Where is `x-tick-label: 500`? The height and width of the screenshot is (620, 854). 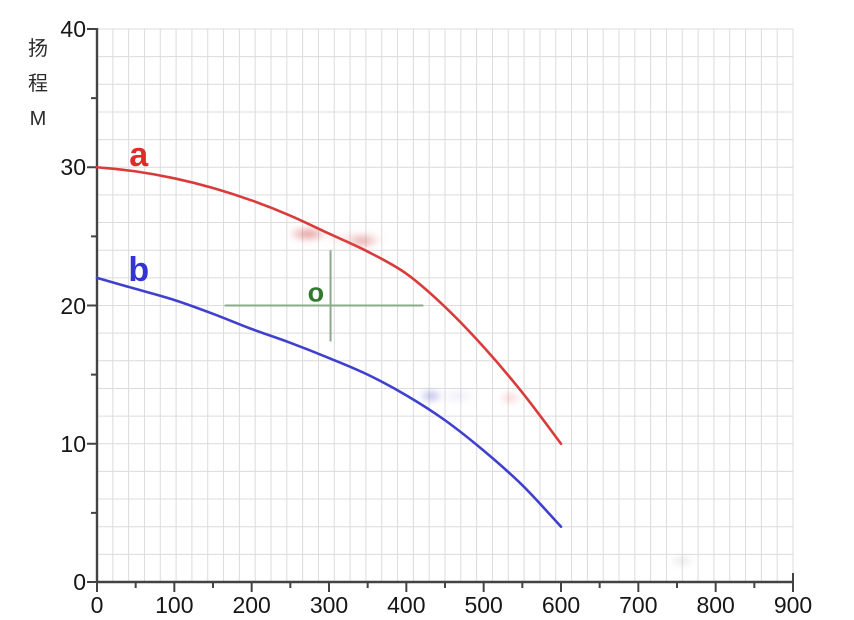
x-tick-label: 500 is located at coordinates (483, 605).